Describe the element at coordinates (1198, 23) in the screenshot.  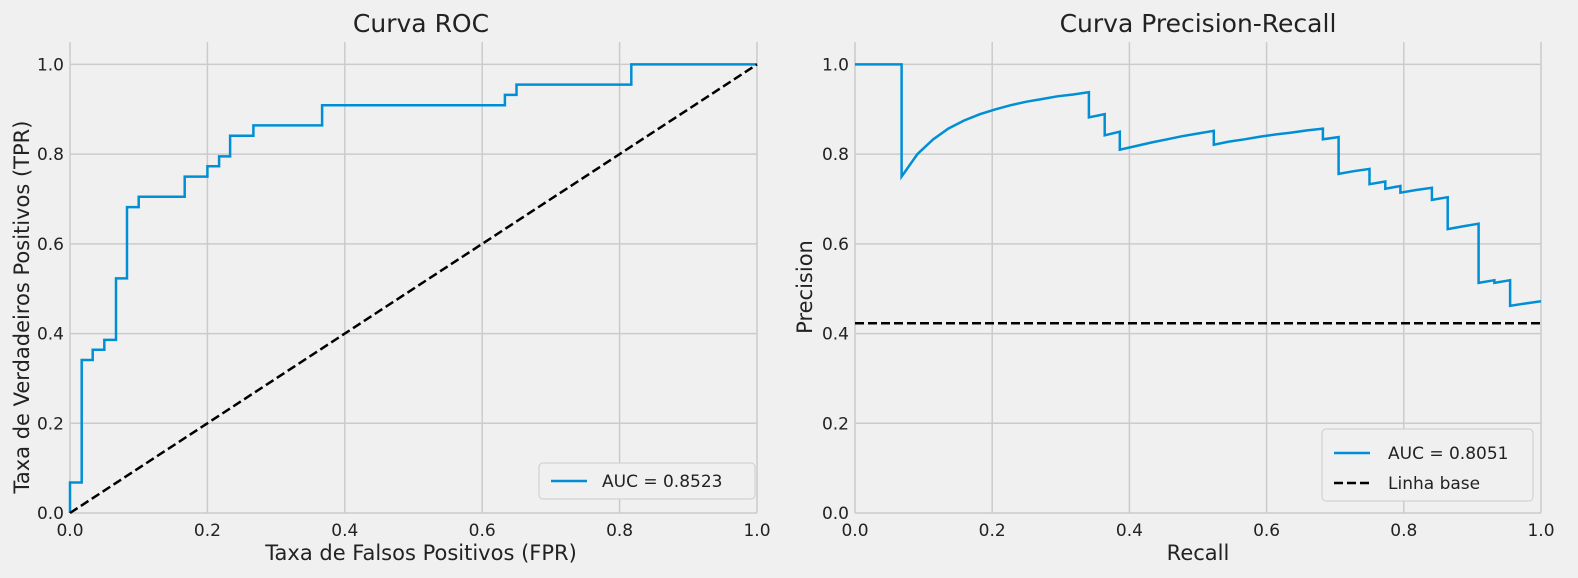
I see `pr-title: Curva Precision-Recall` at that location.